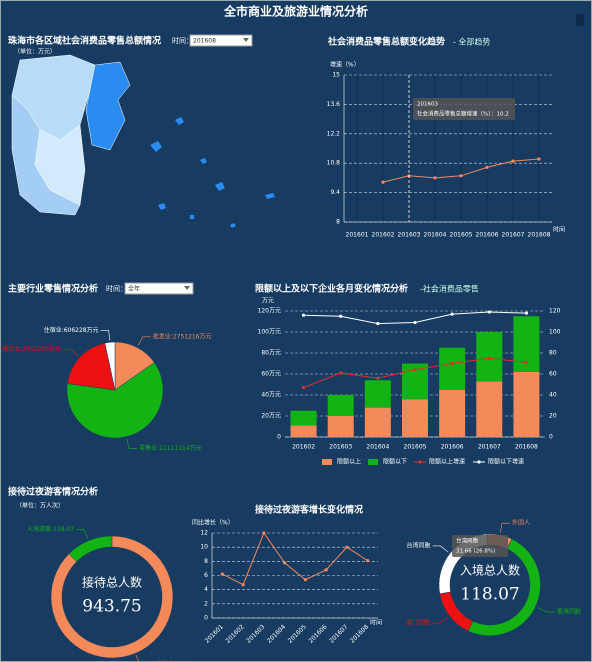 This screenshot has height=662, width=592. I want to click on y2-tick-label: 100, so click(555, 332).